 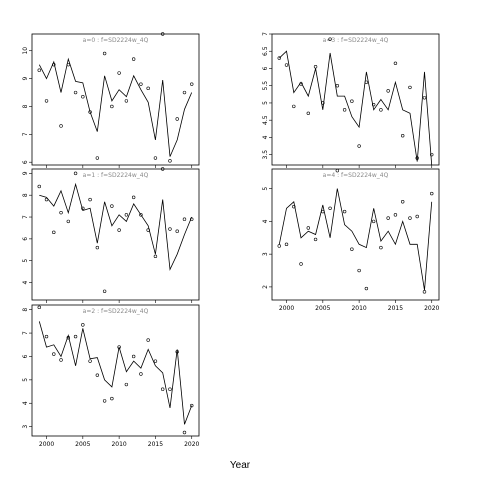 What do you see at coordinates (356, 175) in the screenshot?
I see `panel-title-a4: a=4 : f=SD2224w_4Q` at bounding box center [356, 175].